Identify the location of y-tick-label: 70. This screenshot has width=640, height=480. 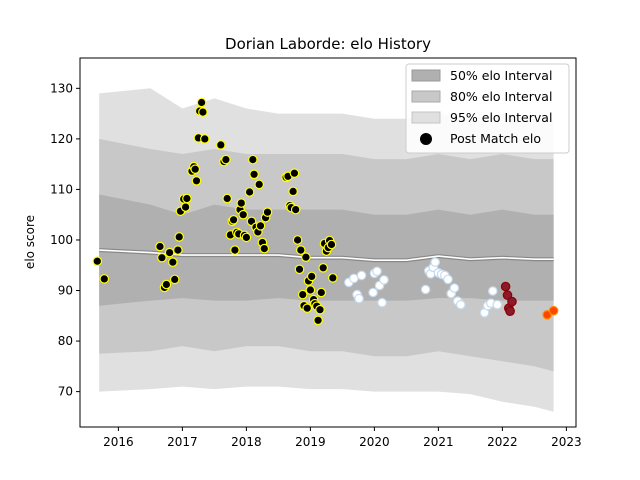
(65, 392).